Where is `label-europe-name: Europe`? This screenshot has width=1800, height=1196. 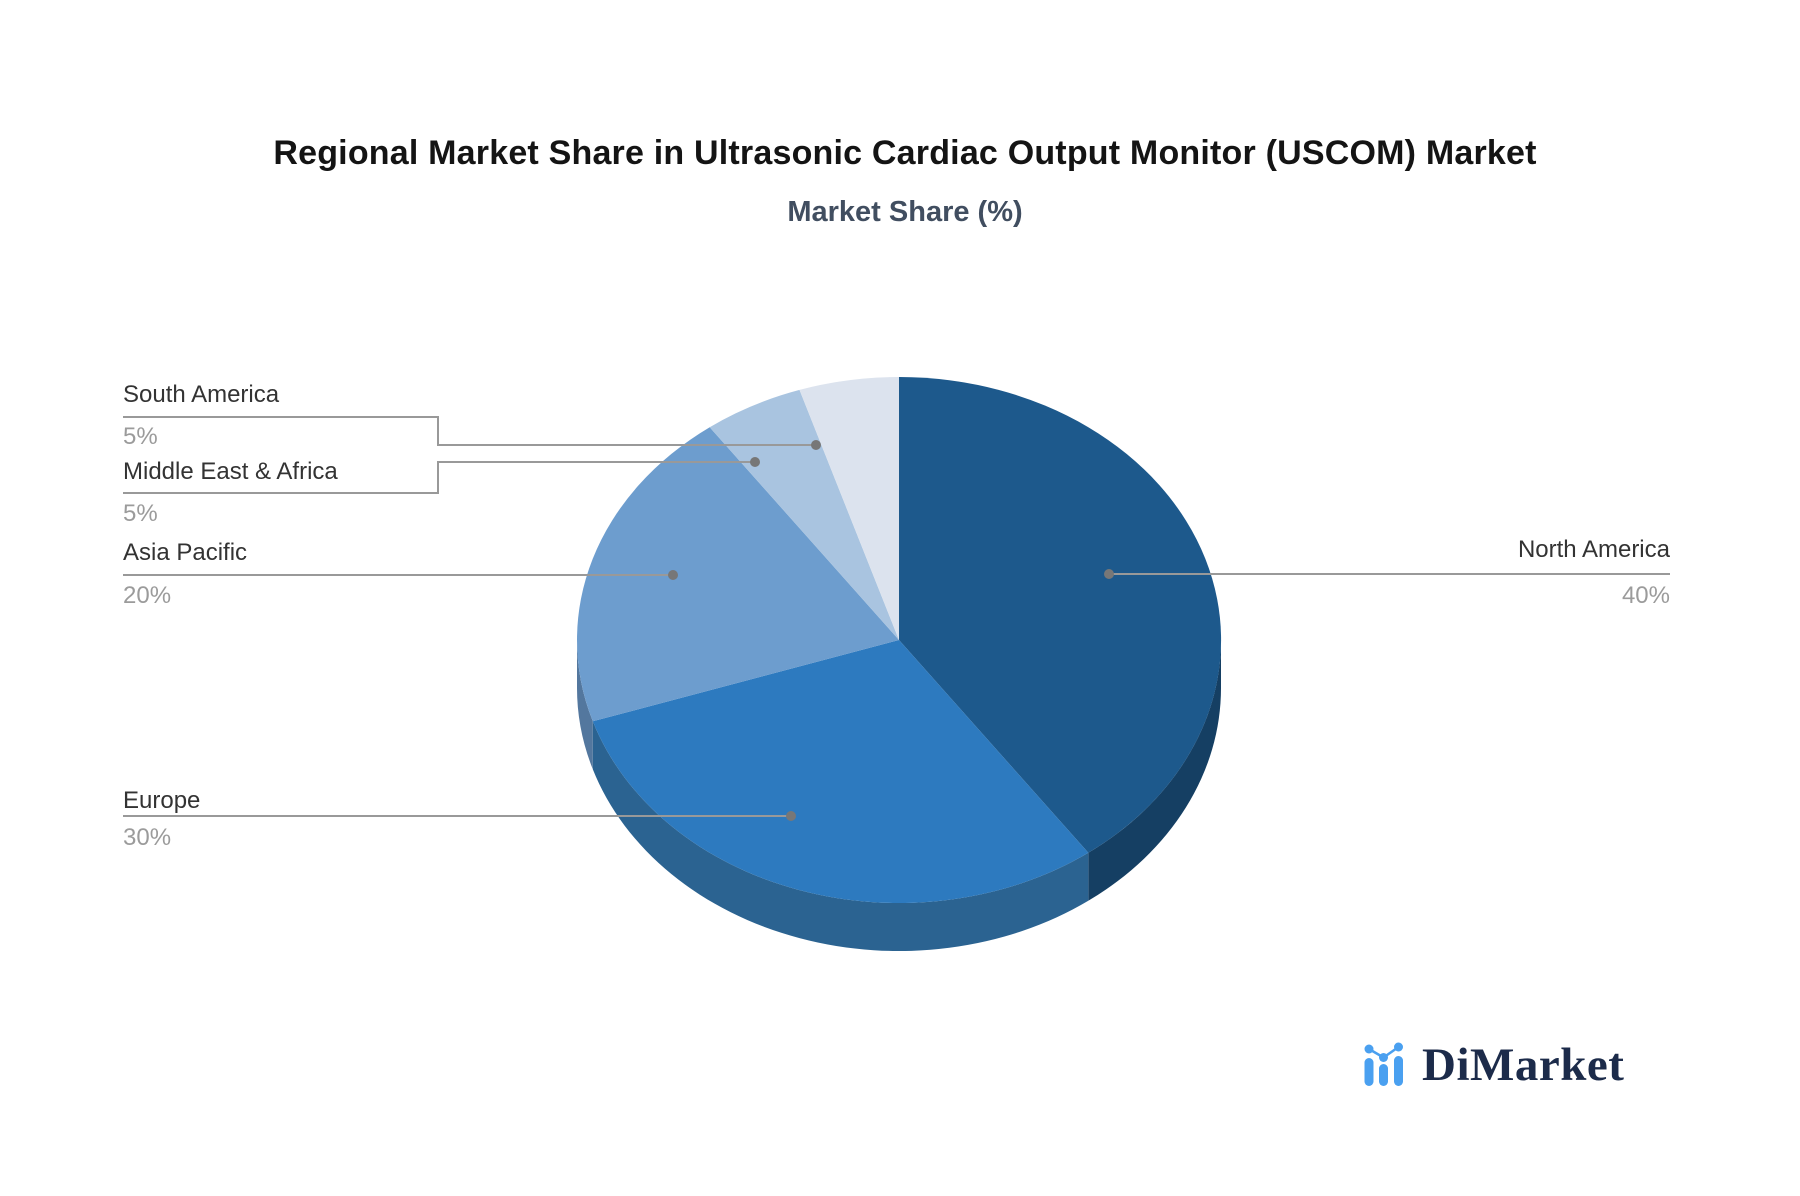
label-europe-name: Europe is located at coordinates (162, 800).